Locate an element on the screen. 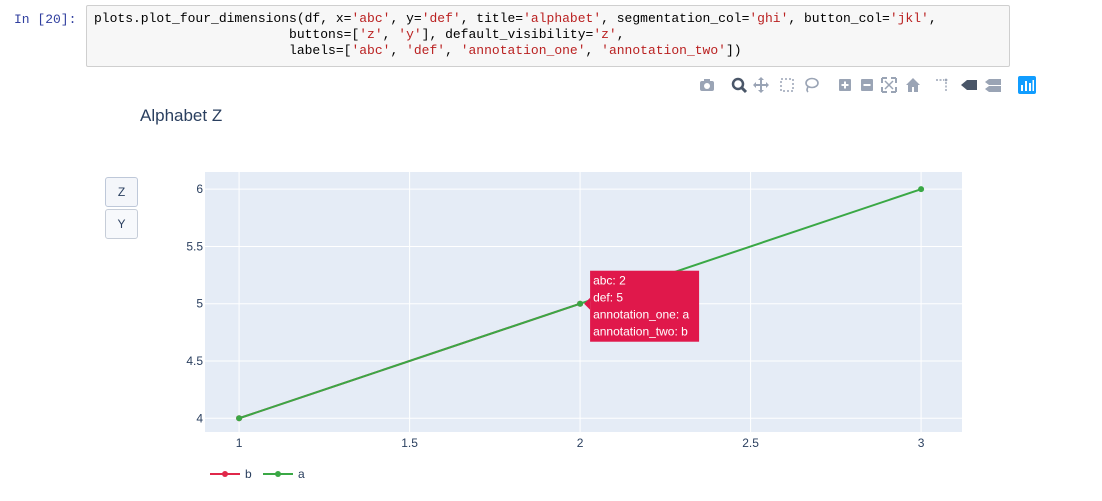 The width and height of the screenshot is (1102, 501). code-token: 'annotation_one' is located at coordinates (523, 50).